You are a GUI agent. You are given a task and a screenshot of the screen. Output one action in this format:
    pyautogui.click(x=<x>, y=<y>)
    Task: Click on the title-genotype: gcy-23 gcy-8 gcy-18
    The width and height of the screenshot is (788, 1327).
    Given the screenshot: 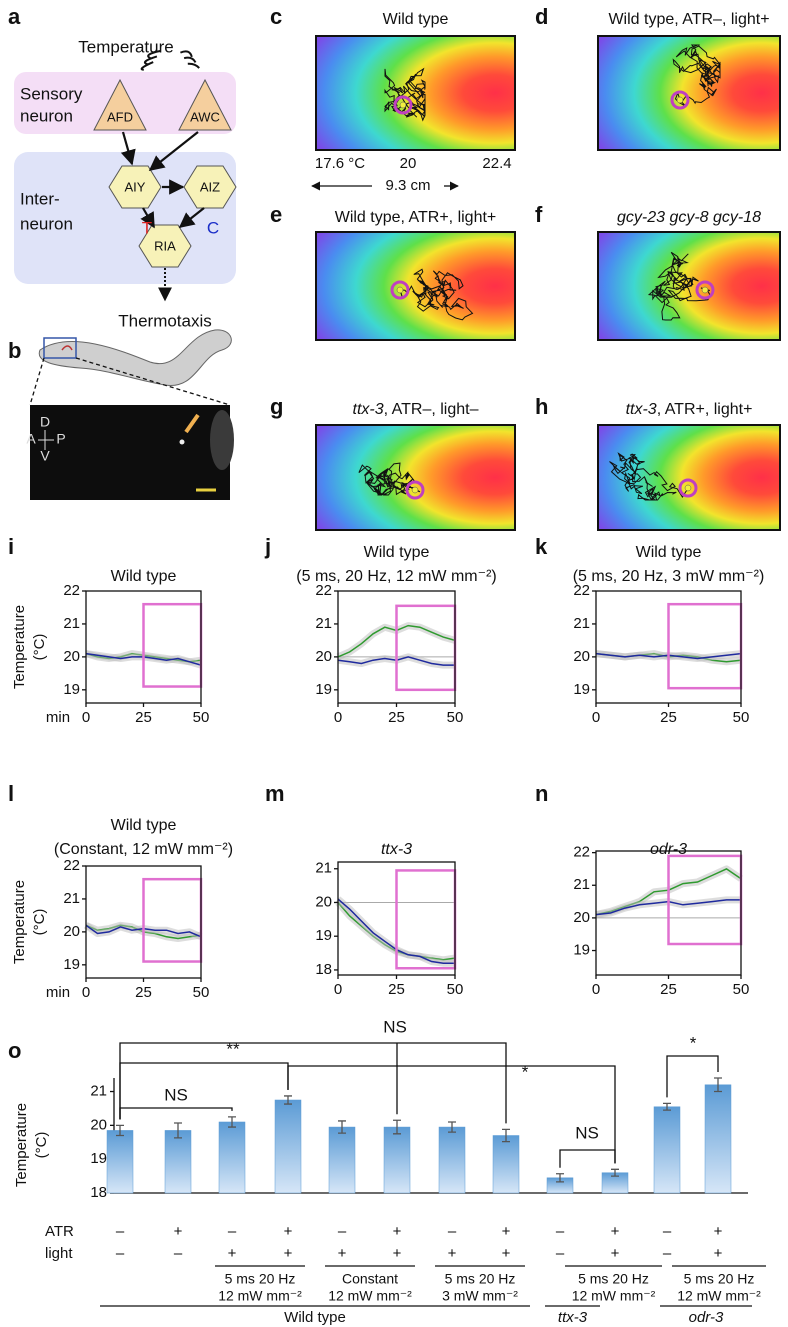 What is the action you would take?
    pyautogui.click(x=689, y=217)
    